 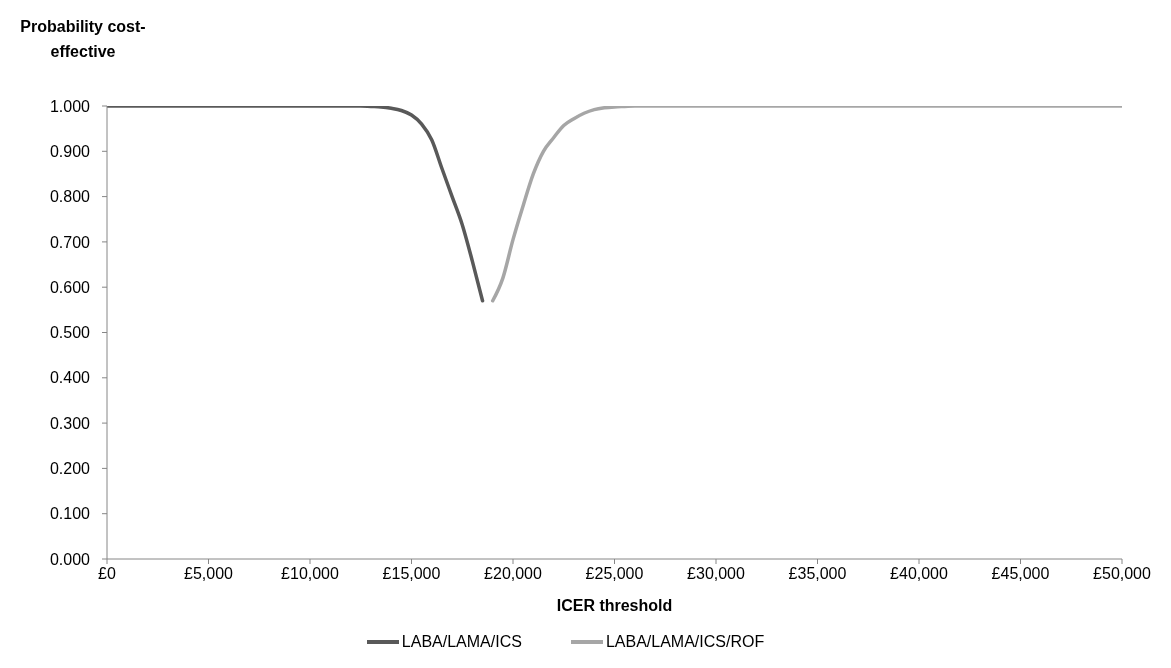 What do you see at coordinates (70, 242) in the screenshot?
I see `y-tick-label: 0.700` at bounding box center [70, 242].